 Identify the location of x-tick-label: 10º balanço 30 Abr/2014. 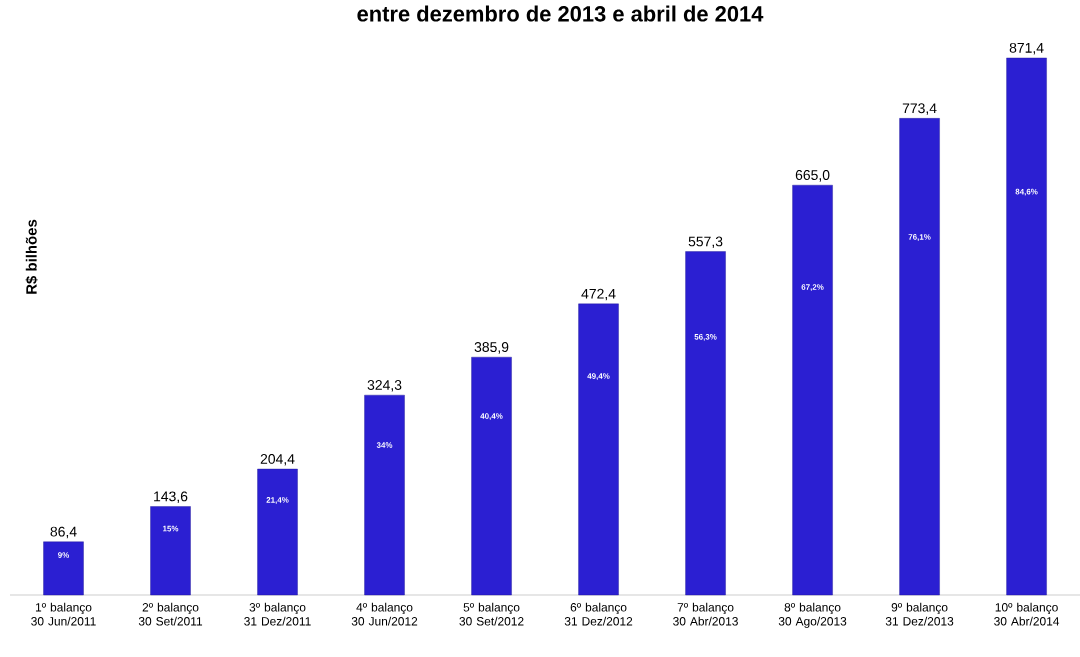
(1027, 614).